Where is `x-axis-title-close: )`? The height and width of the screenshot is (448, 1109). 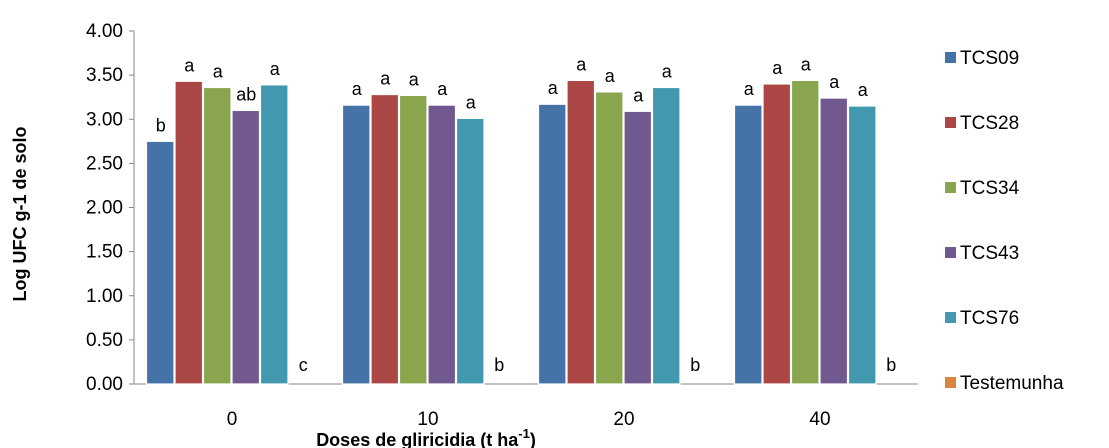 x-axis-title-close: ) is located at coordinates (533, 439).